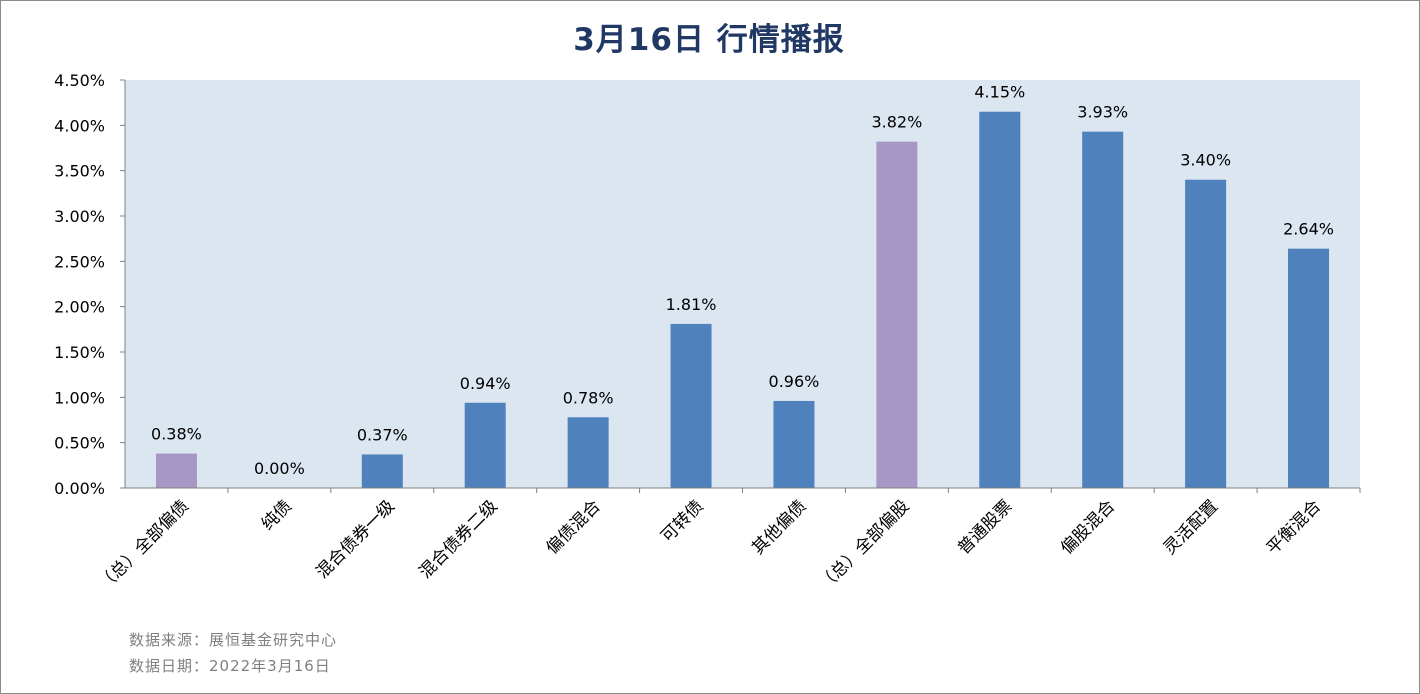 The height and width of the screenshot is (694, 1420). Describe the element at coordinates (794, 381) in the screenshot. I see `data-label: 0.96%` at that location.